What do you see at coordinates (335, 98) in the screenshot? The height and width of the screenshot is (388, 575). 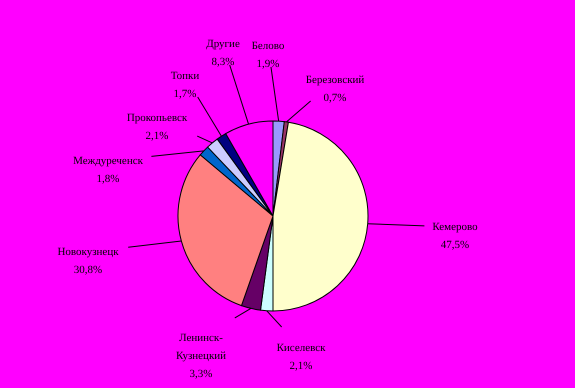 I see `data-label: 0,7%` at bounding box center [335, 98].